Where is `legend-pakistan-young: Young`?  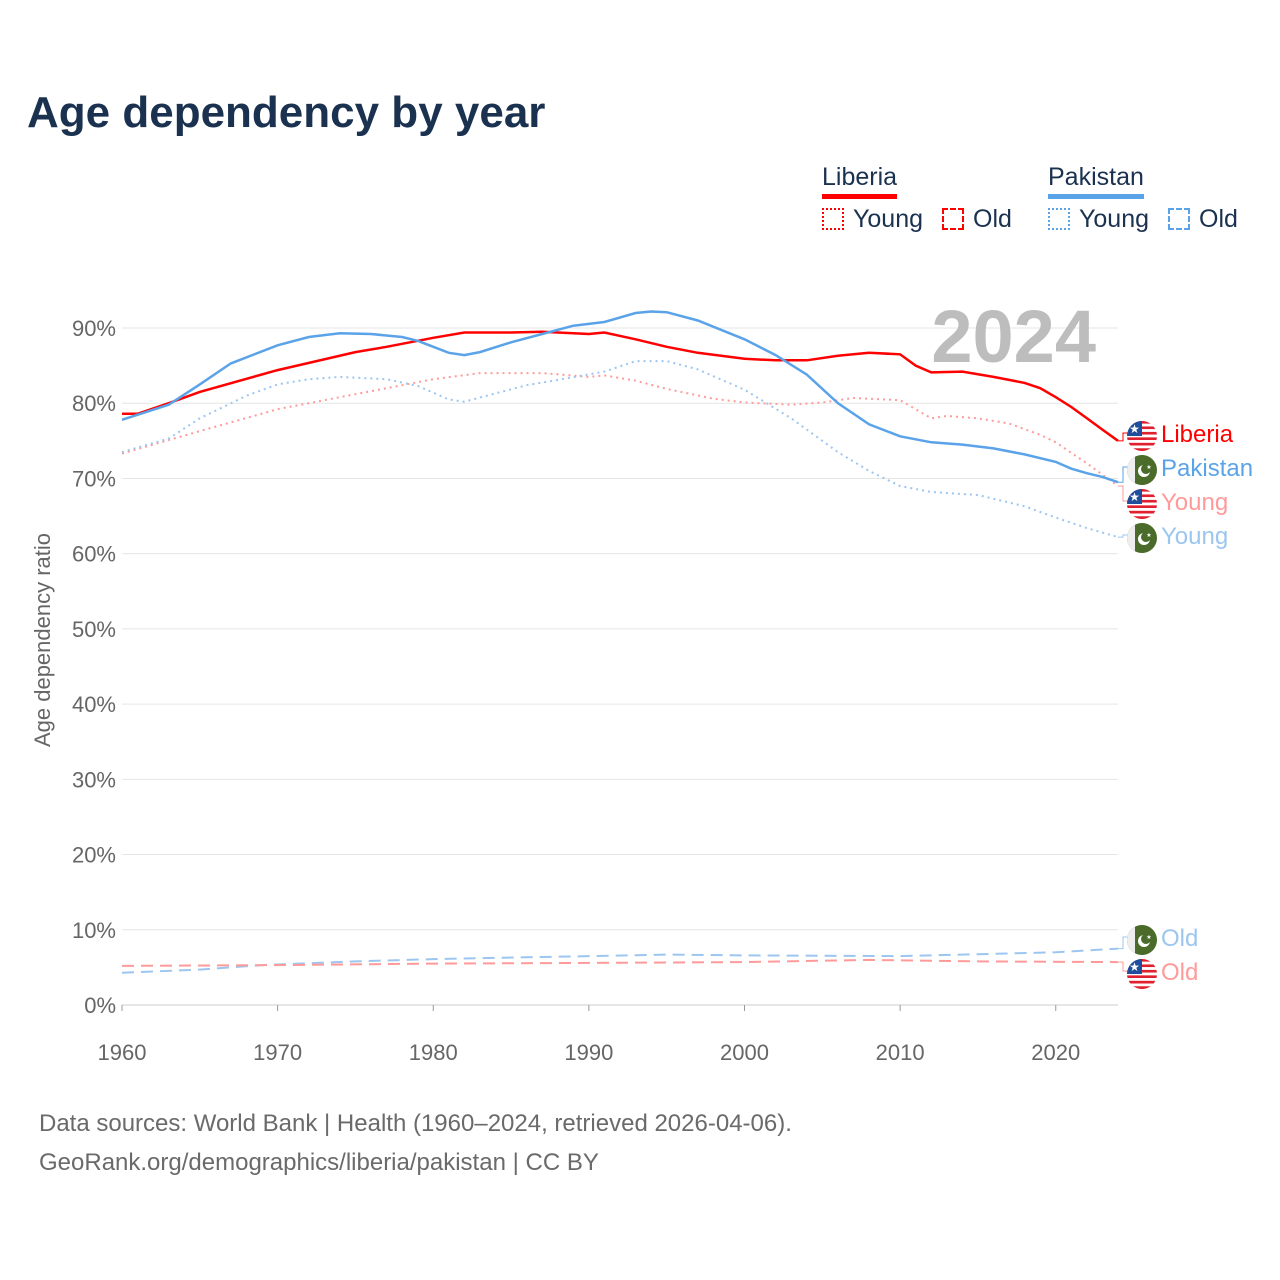 legend-pakistan-young: Young is located at coordinates (1114, 219).